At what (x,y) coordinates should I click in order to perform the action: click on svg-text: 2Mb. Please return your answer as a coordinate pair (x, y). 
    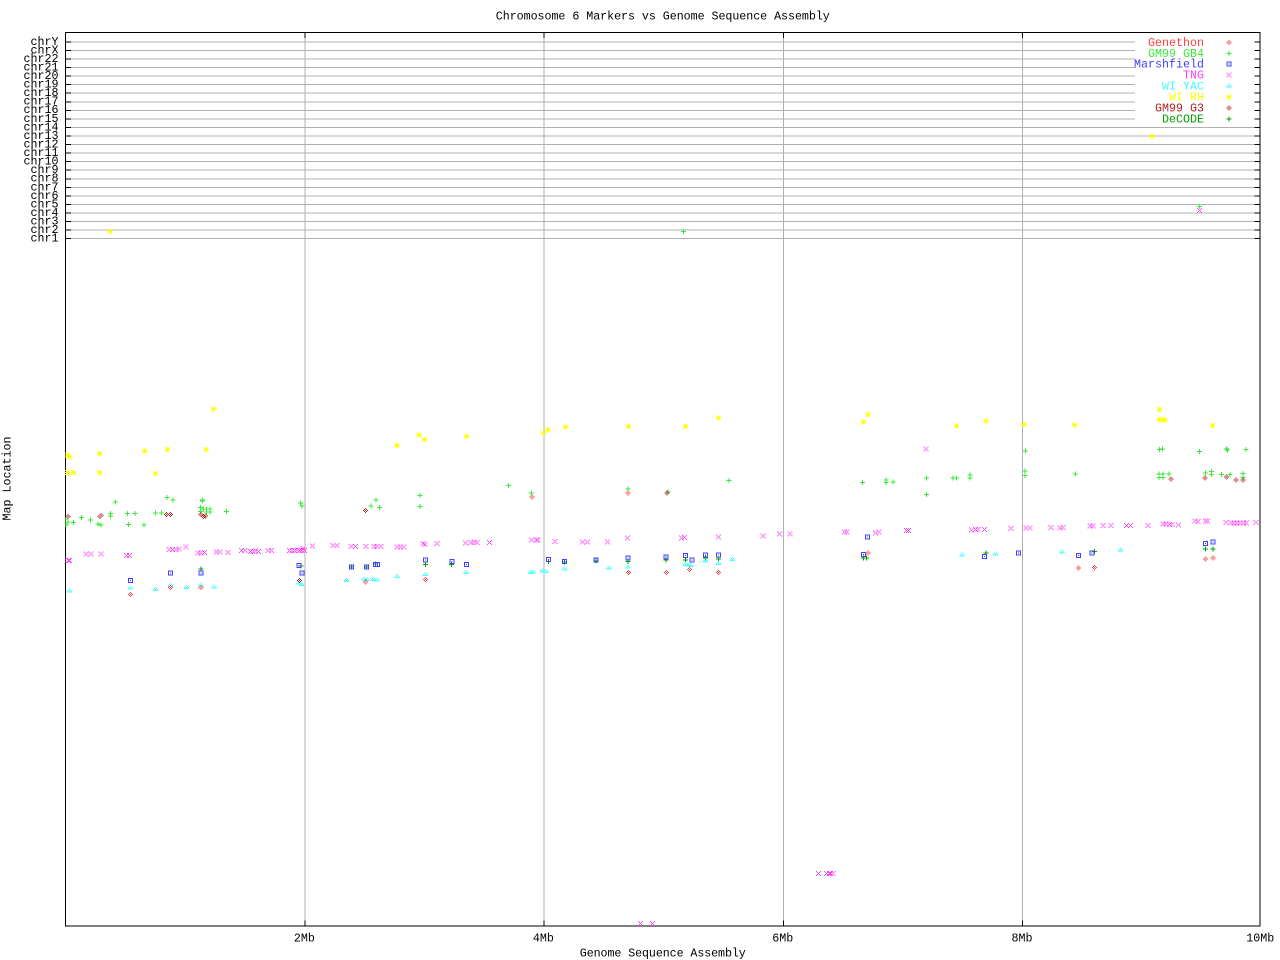
    Looking at the image, I should click on (304, 938).